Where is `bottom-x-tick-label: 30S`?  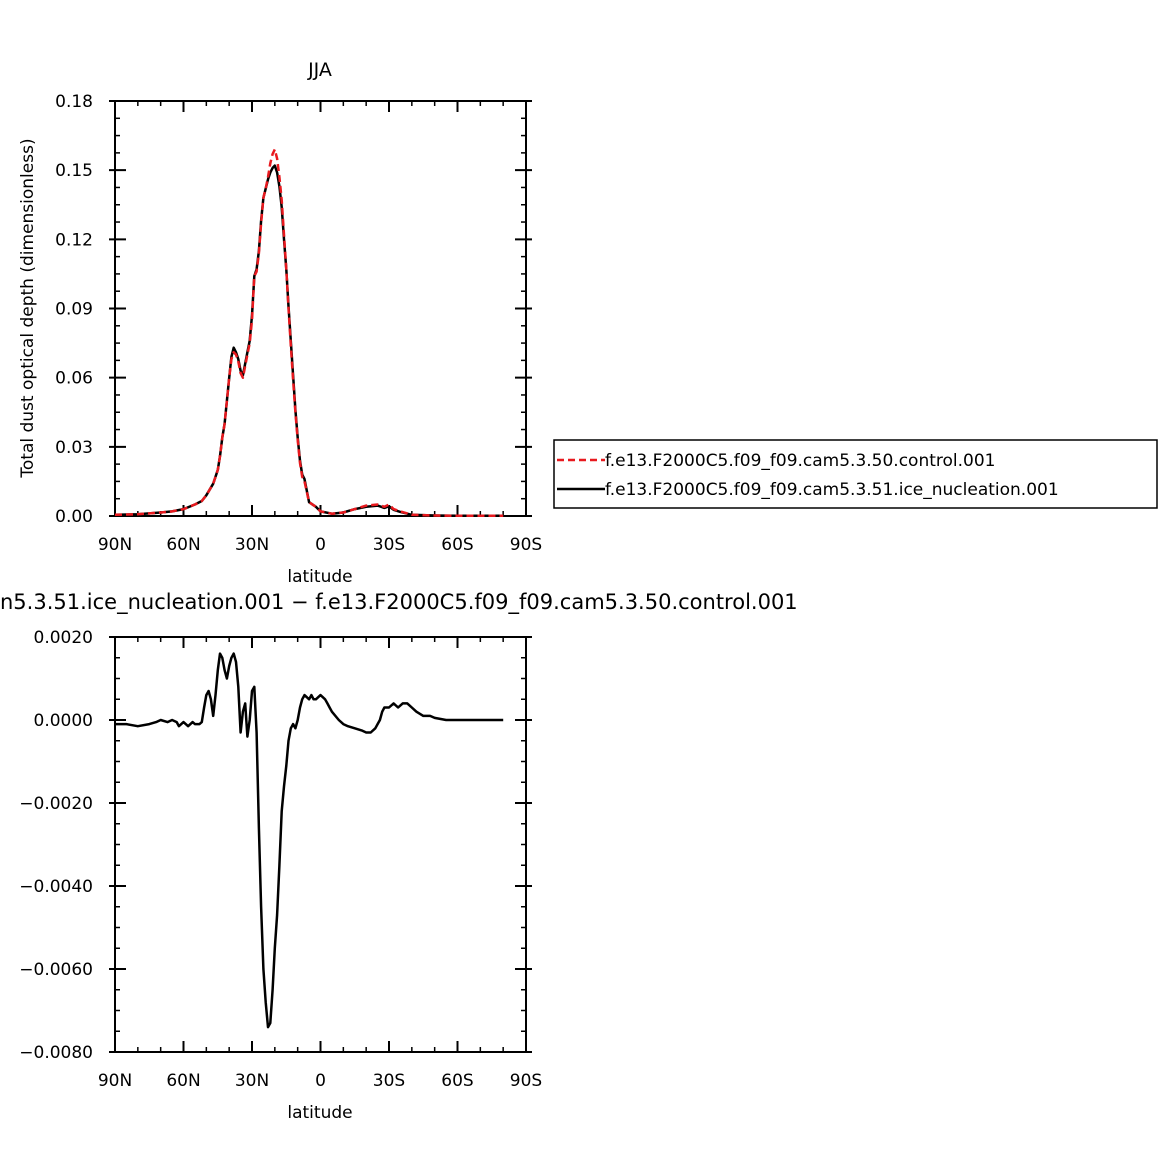 bottom-x-tick-label: 30S is located at coordinates (389, 1081).